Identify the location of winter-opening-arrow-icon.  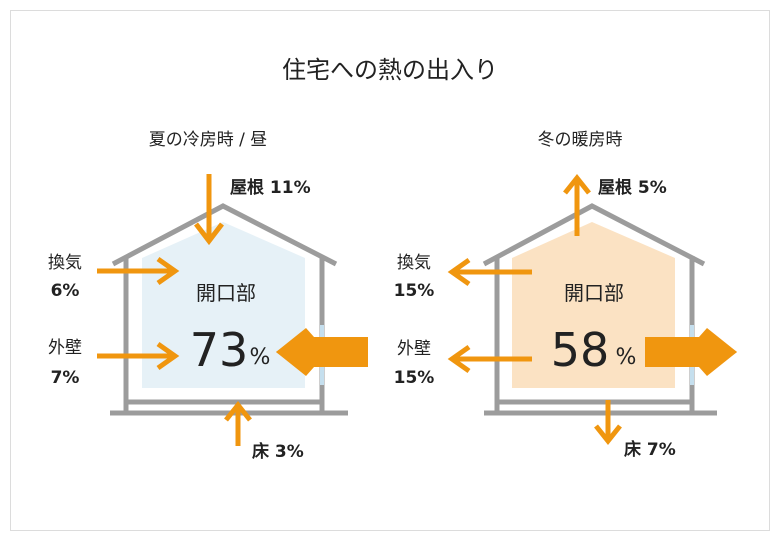
(691, 352).